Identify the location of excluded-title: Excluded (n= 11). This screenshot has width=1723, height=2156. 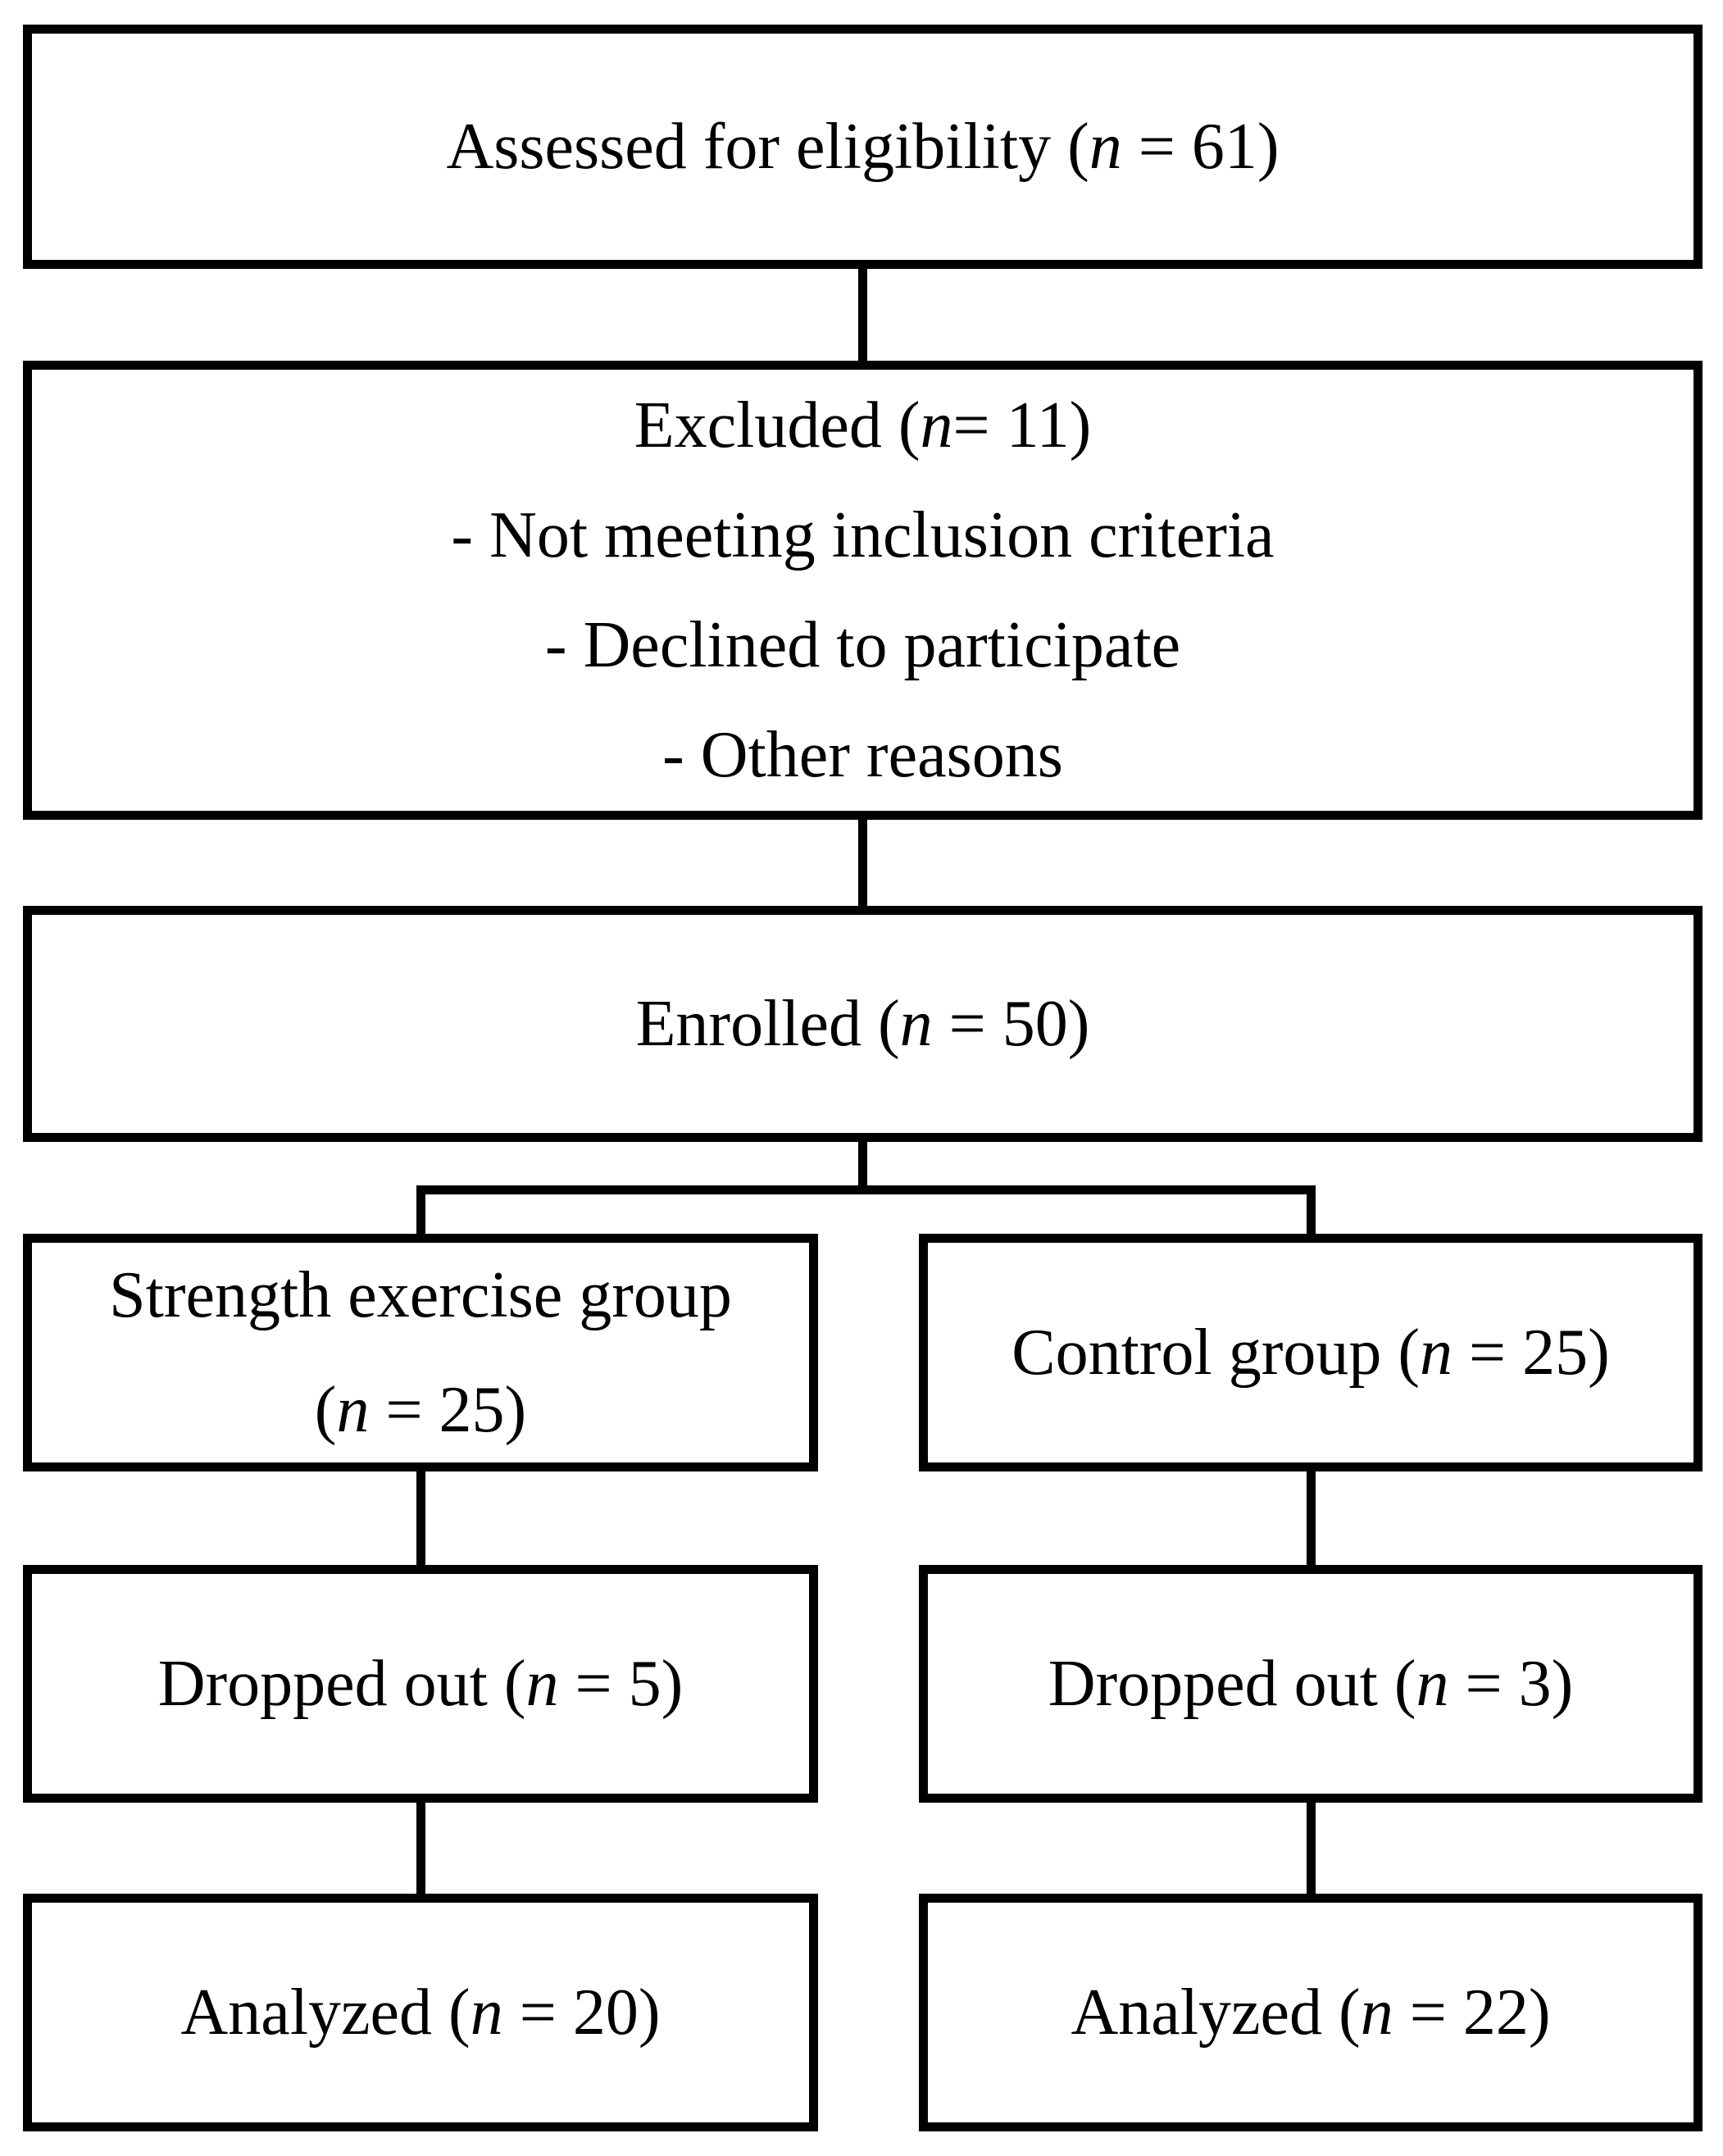
(863, 425).